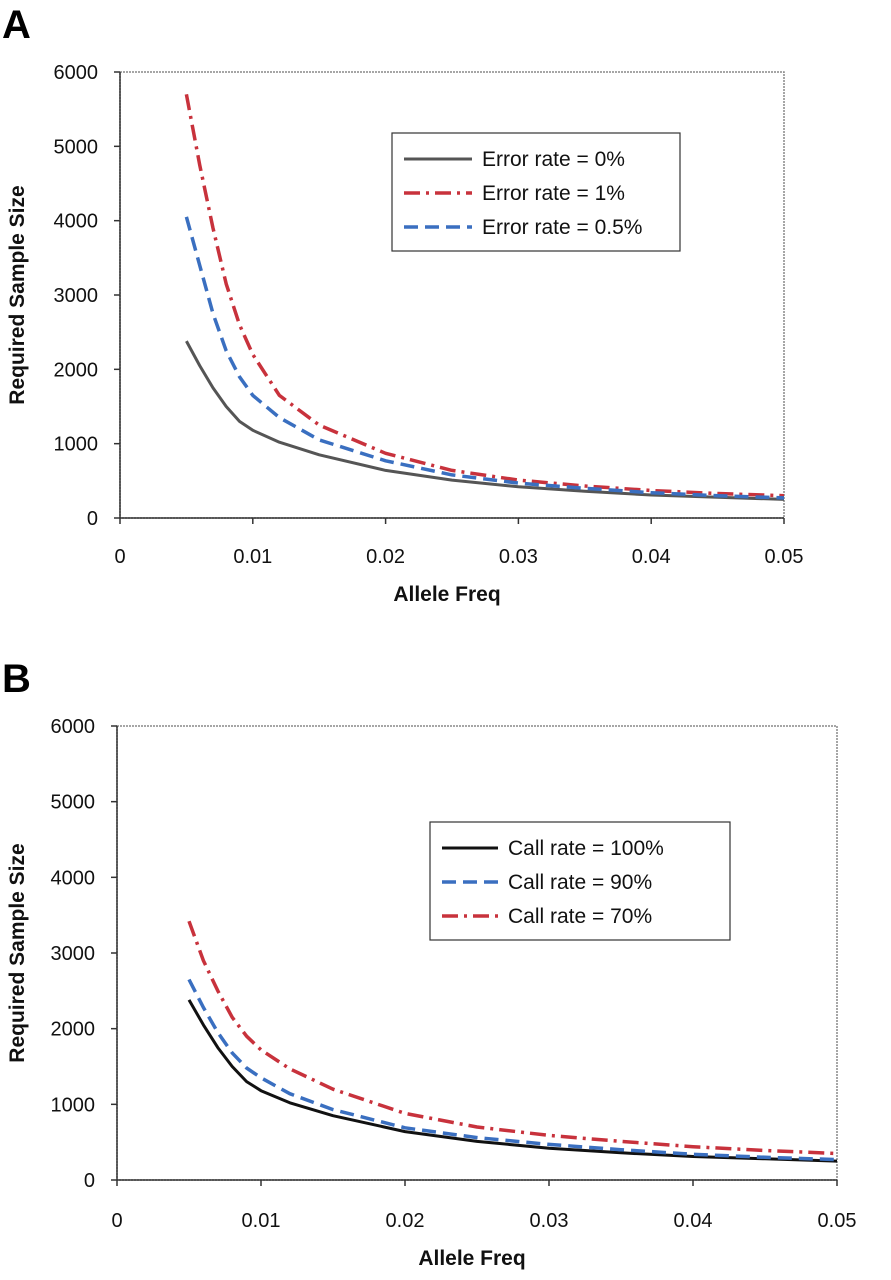 The width and height of the screenshot is (891, 1280). I want to click on panel-b-y-tick-label: 2000, so click(73, 1030).